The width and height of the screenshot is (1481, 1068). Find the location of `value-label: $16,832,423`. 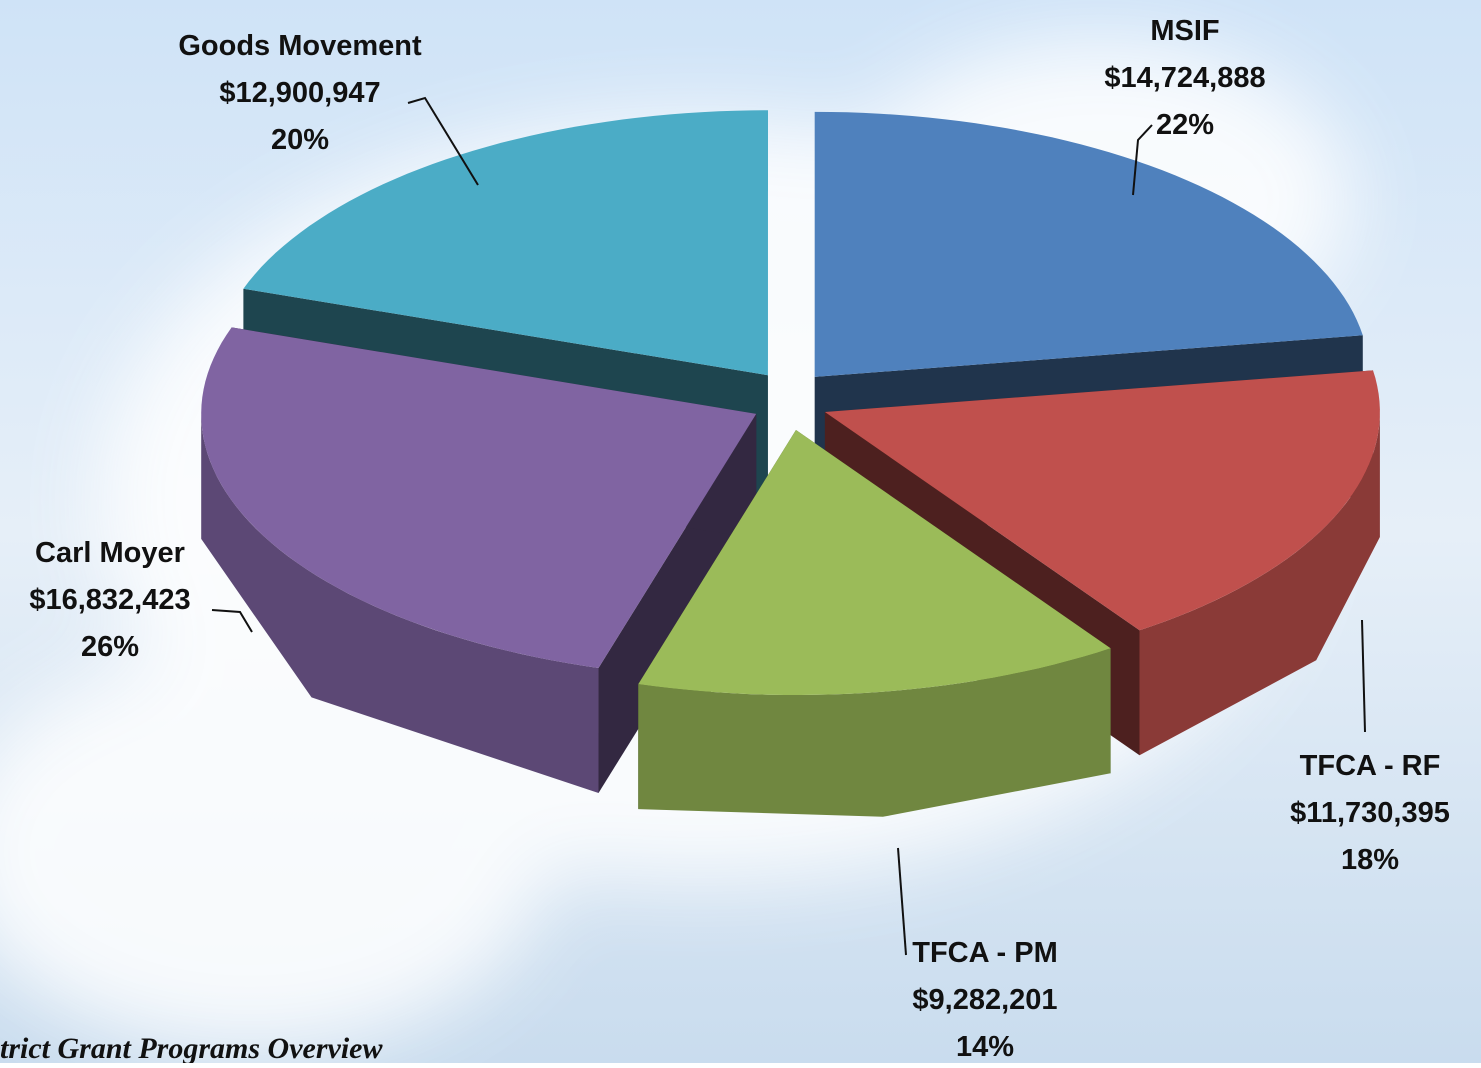

value-label: $16,832,423 is located at coordinates (109, 600).